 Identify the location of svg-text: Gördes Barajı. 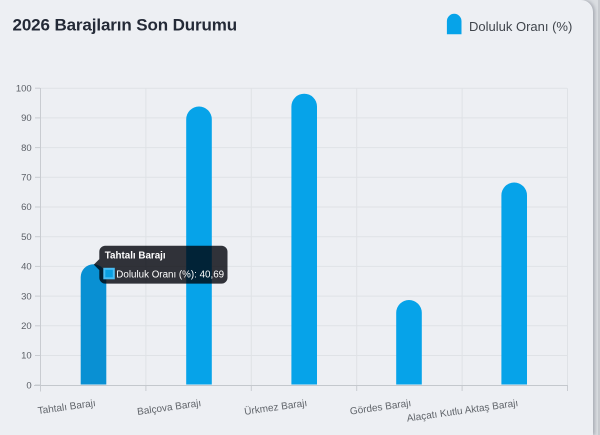
(380, 407).